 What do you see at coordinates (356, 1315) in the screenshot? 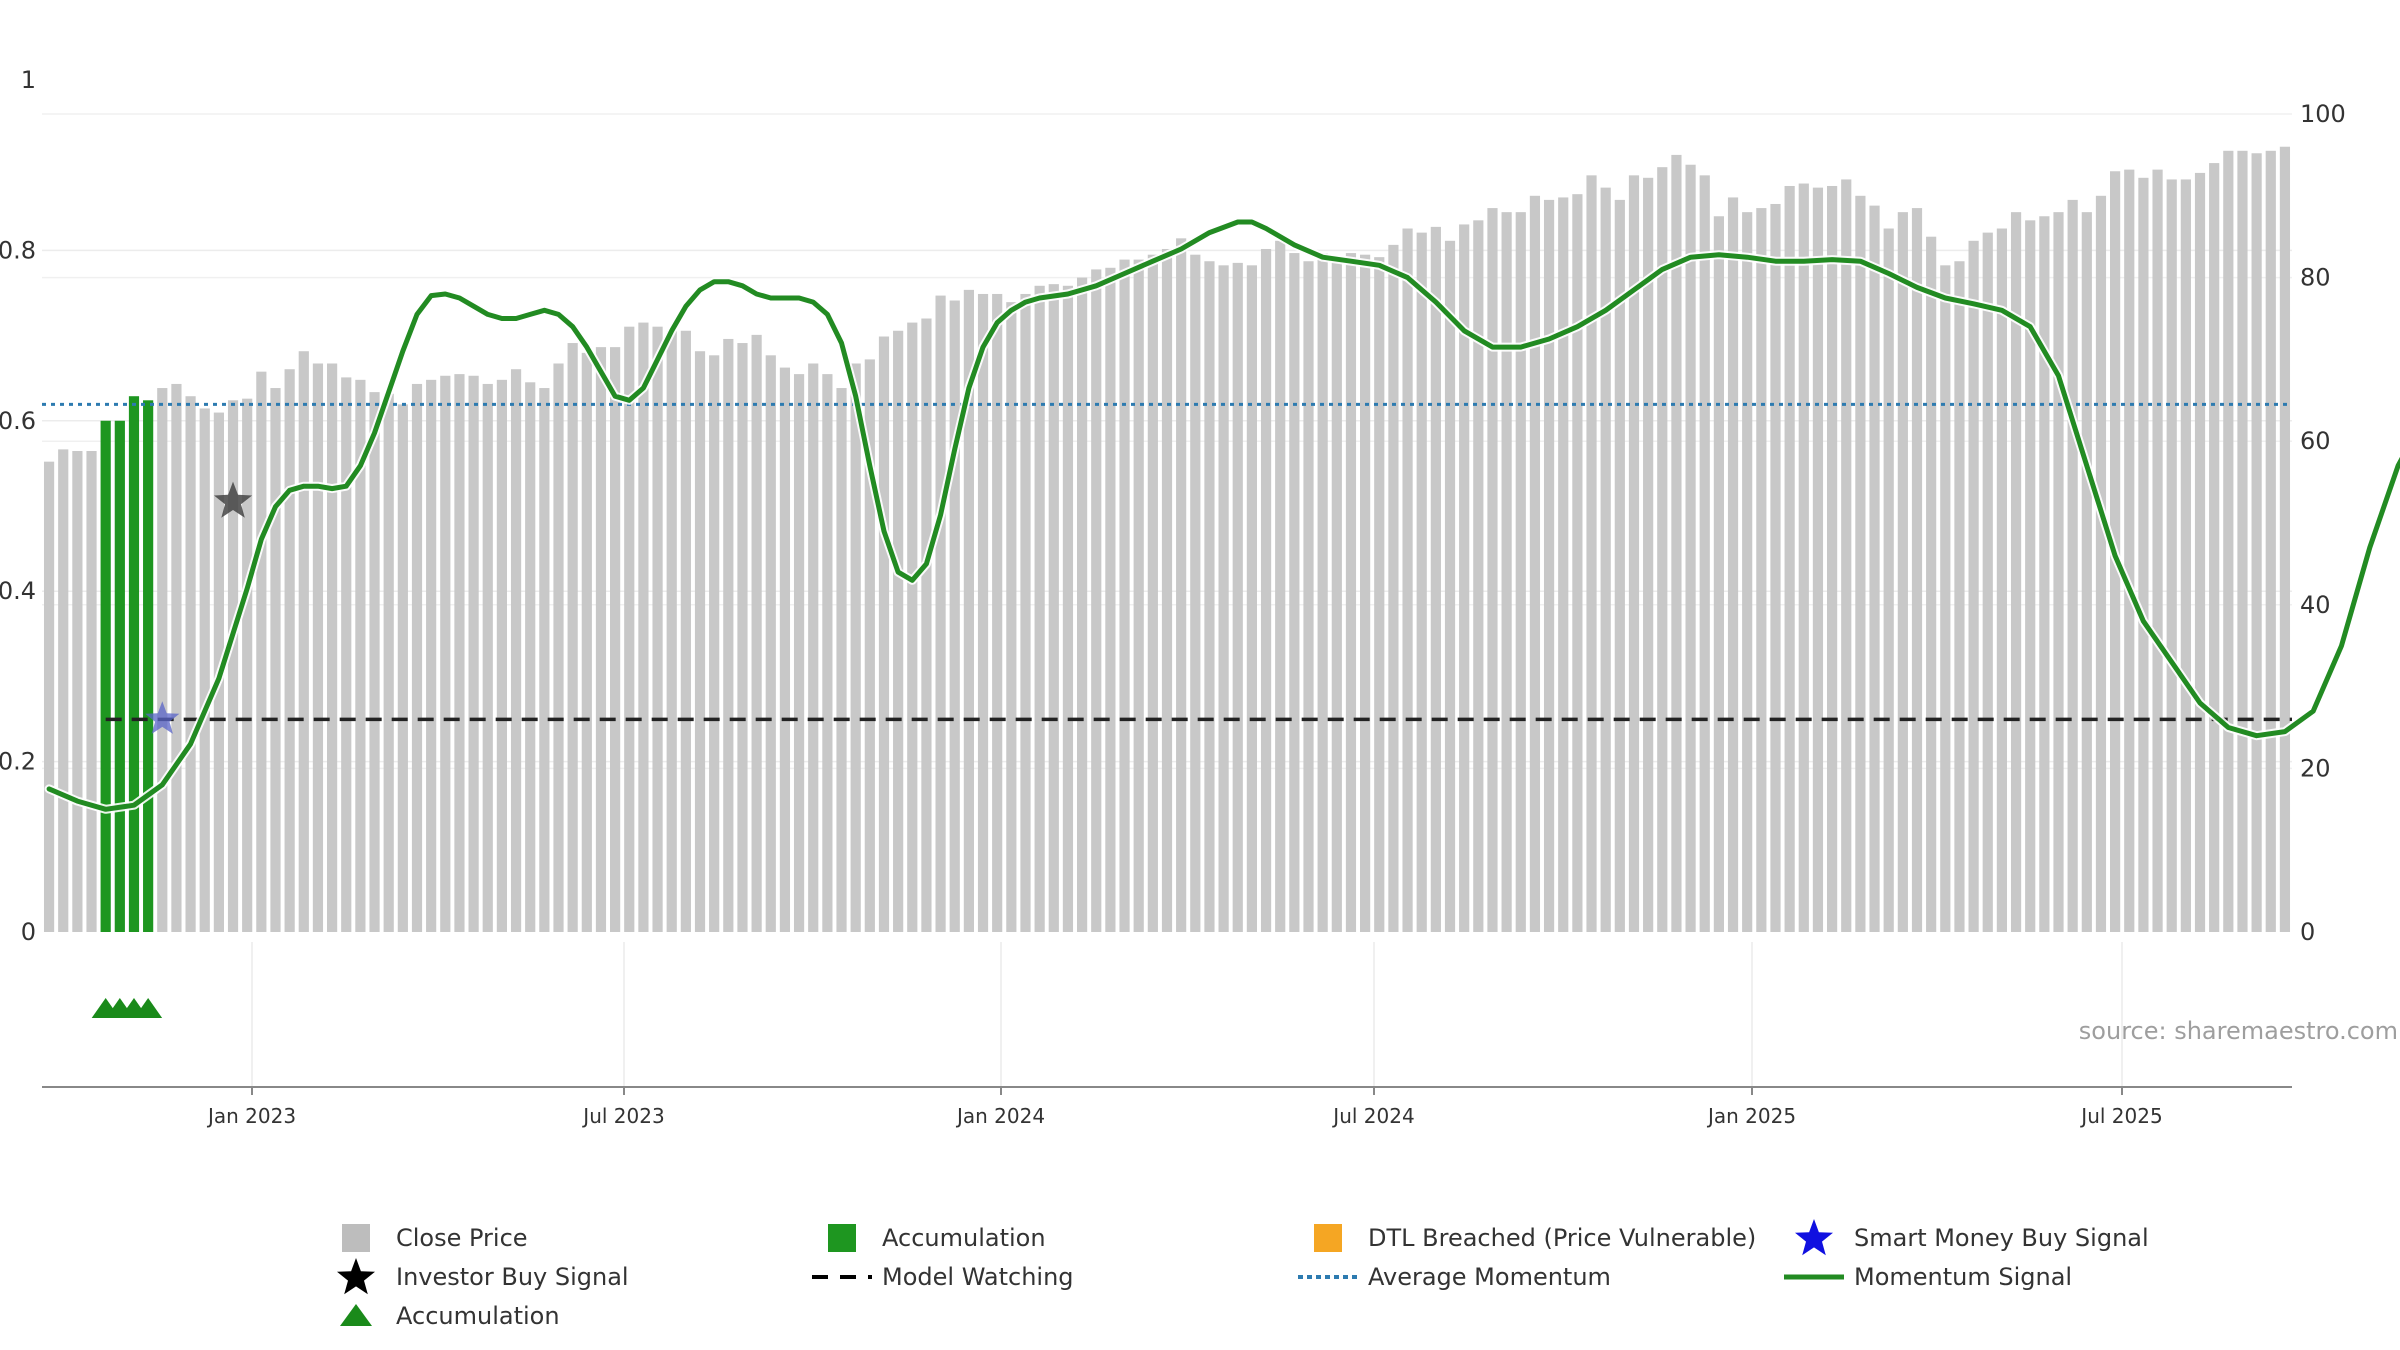
I see `legend-triangle-icon` at bounding box center [356, 1315].